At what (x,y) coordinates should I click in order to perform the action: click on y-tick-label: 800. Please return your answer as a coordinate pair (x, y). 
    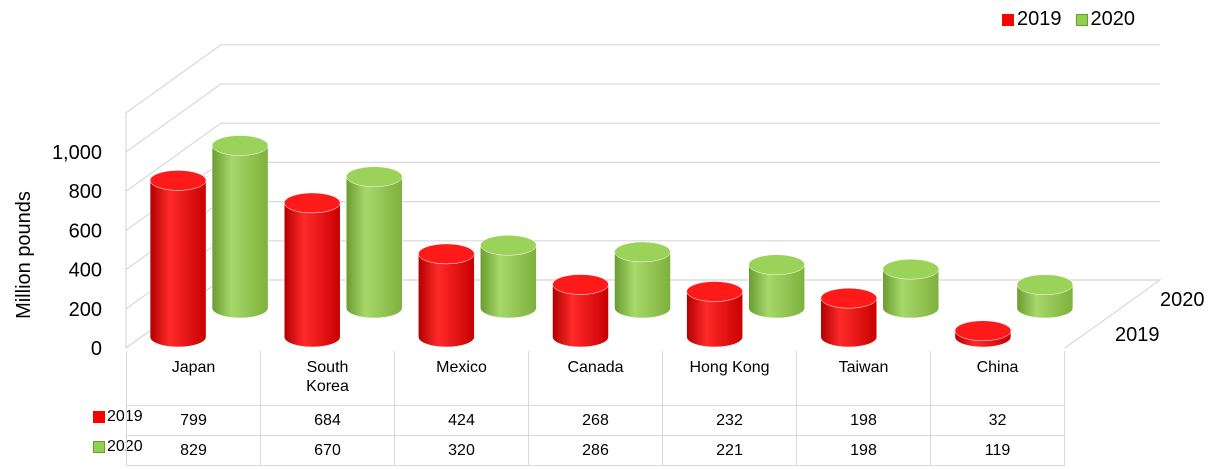
    Looking at the image, I should click on (85, 192).